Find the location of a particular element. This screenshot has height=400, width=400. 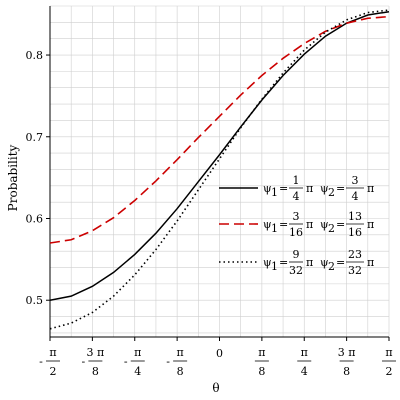

legend-psi2-numerator: 13 is located at coordinates (355, 216).